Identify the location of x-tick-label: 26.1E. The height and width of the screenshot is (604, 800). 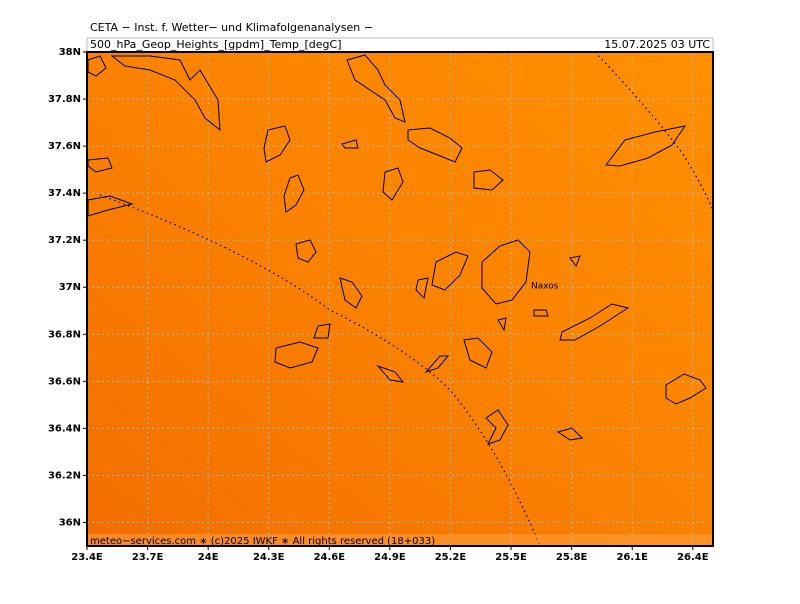
(632, 557).